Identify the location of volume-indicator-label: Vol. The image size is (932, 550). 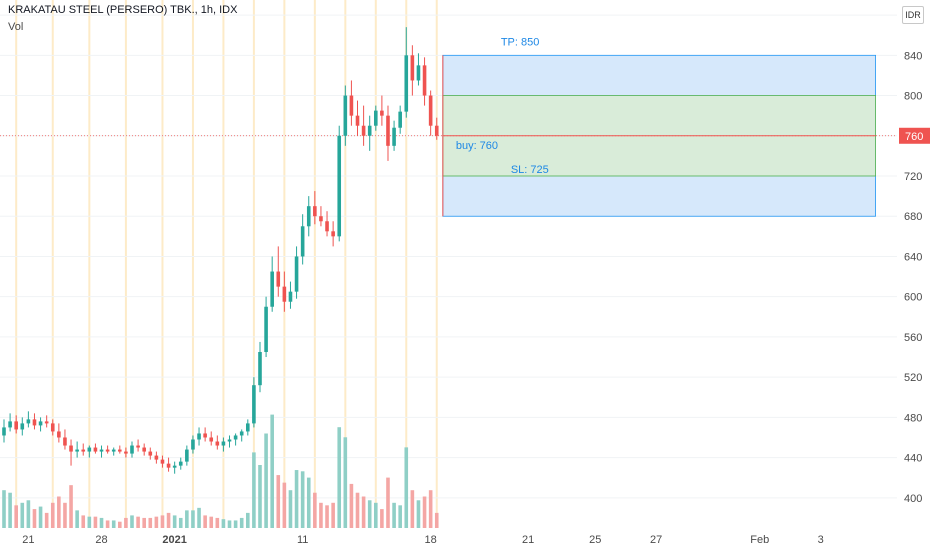
(16, 27).